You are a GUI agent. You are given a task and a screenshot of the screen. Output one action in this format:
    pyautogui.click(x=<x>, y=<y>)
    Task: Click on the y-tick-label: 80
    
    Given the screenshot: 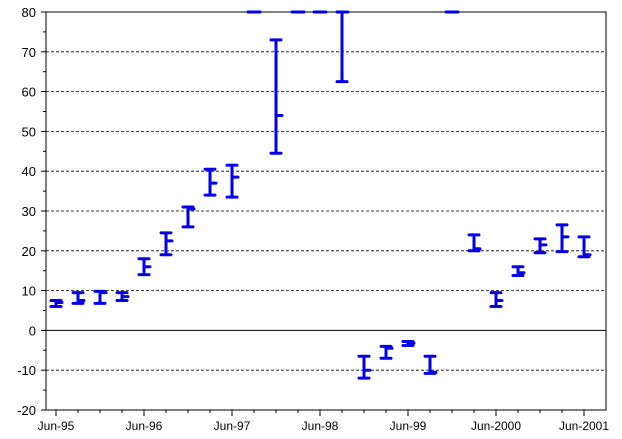 What is the action you would take?
    pyautogui.click(x=29, y=12)
    